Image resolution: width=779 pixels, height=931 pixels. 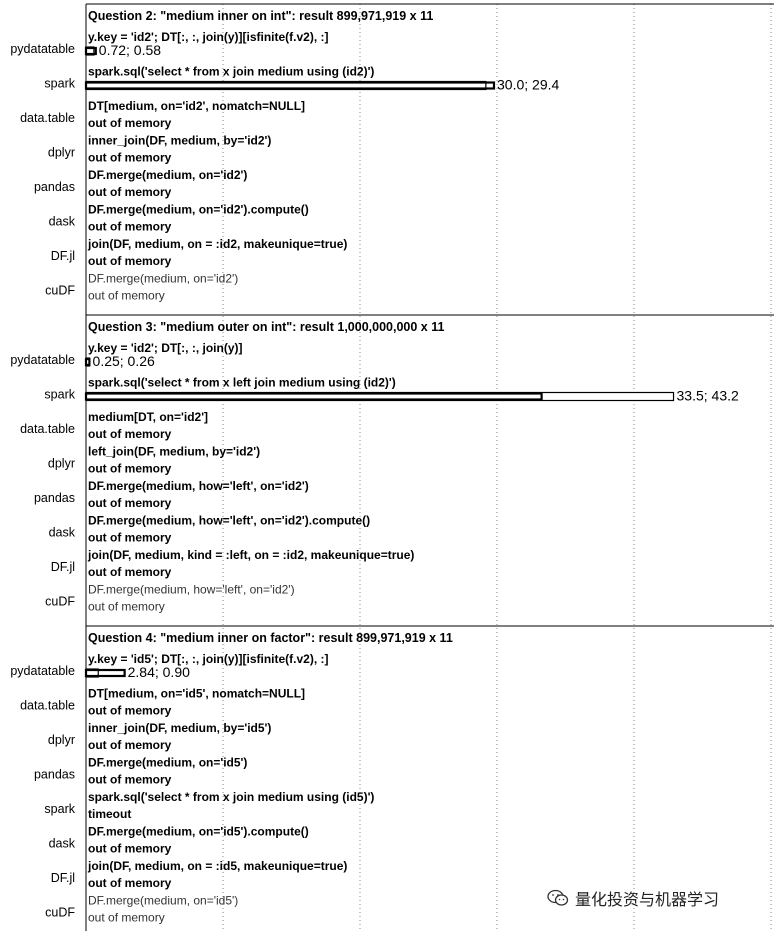 I want to click on bar-value-label: 0.25; 0.26, so click(x=124, y=361).